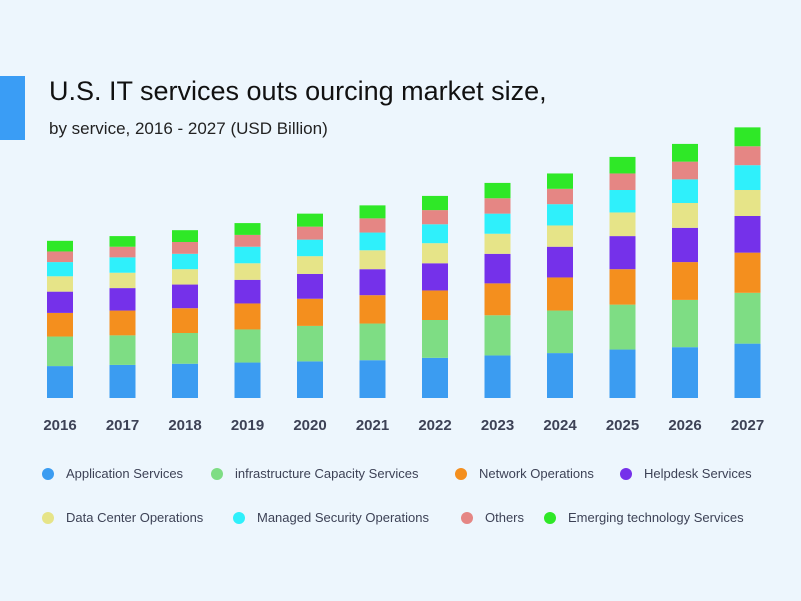 Image resolution: width=801 pixels, height=601 pixels. I want to click on bar-segment-helpdesk-services-2026, so click(685, 245).